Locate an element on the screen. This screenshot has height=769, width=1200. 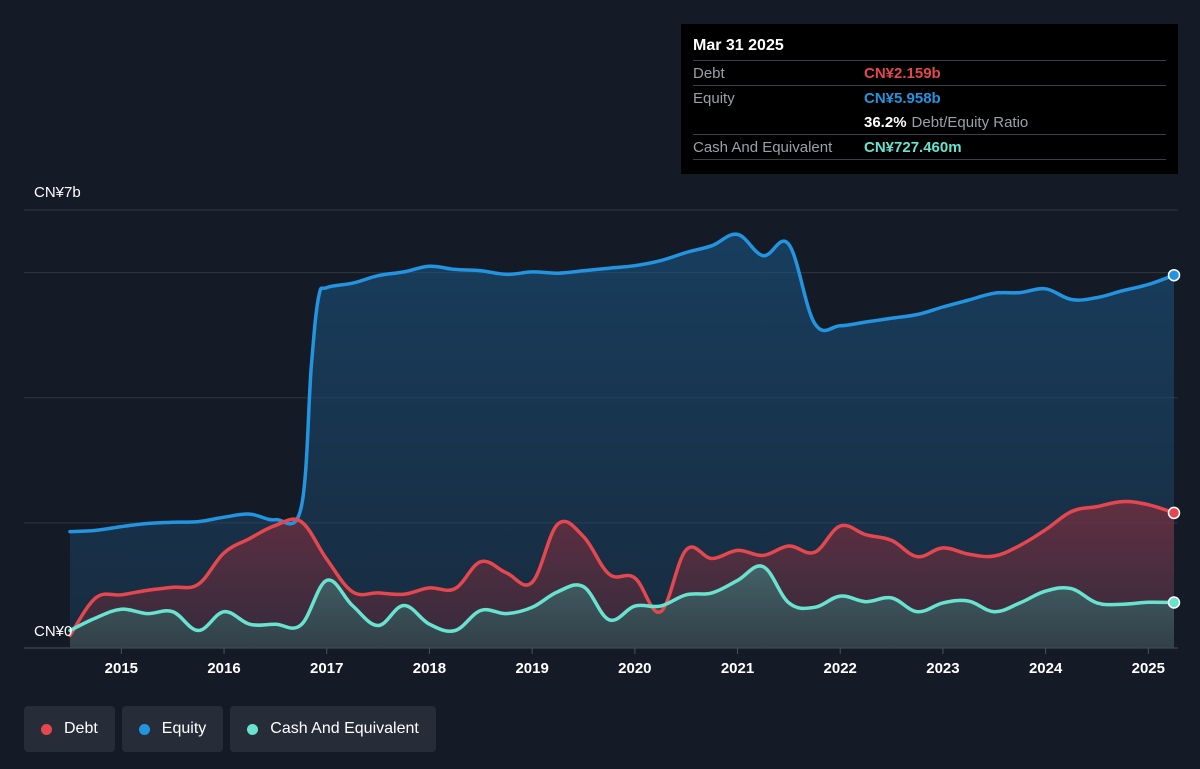
legend-label-debt: Debt is located at coordinates (81, 728).